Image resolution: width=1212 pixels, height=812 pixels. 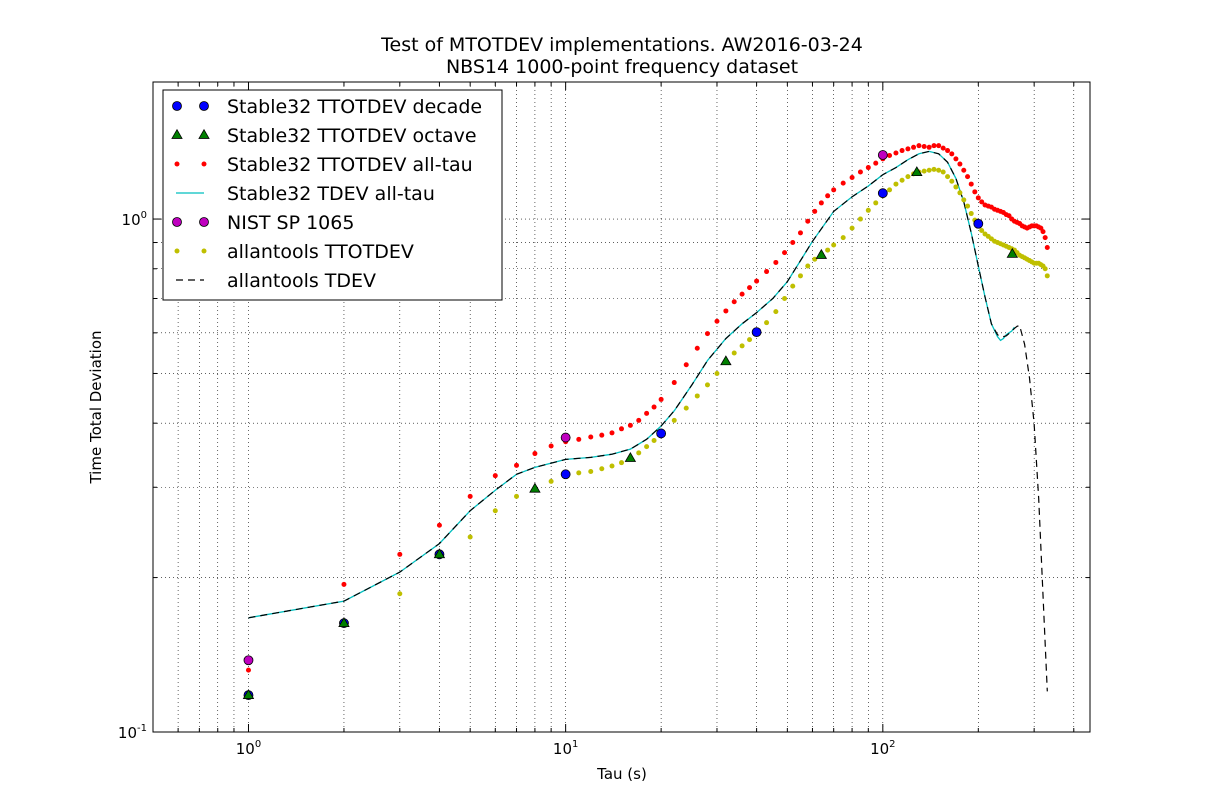 What do you see at coordinates (327, 107) in the screenshot?
I see `legend-entry: Stable32 TTOTDEV decade` at bounding box center [327, 107].